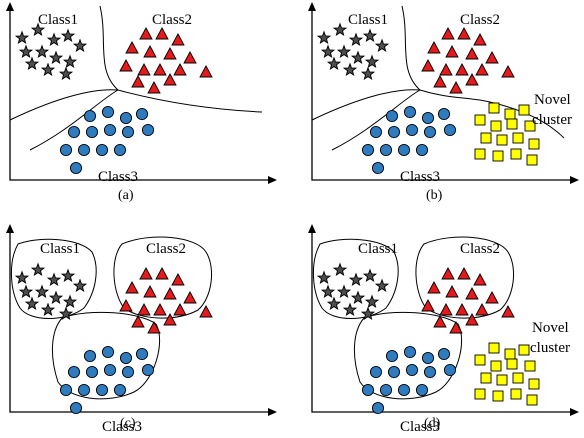  Describe the element at coordinates (105, 355) in the screenshot. I see `cluster-boundary-class3` at that location.